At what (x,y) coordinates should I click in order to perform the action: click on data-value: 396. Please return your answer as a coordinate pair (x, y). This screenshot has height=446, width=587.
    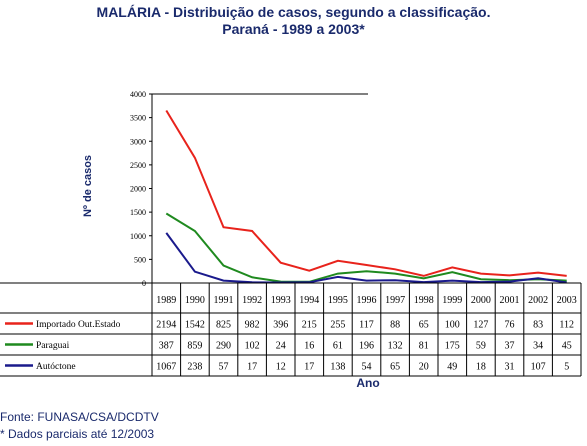
    Looking at the image, I should click on (280, 325).